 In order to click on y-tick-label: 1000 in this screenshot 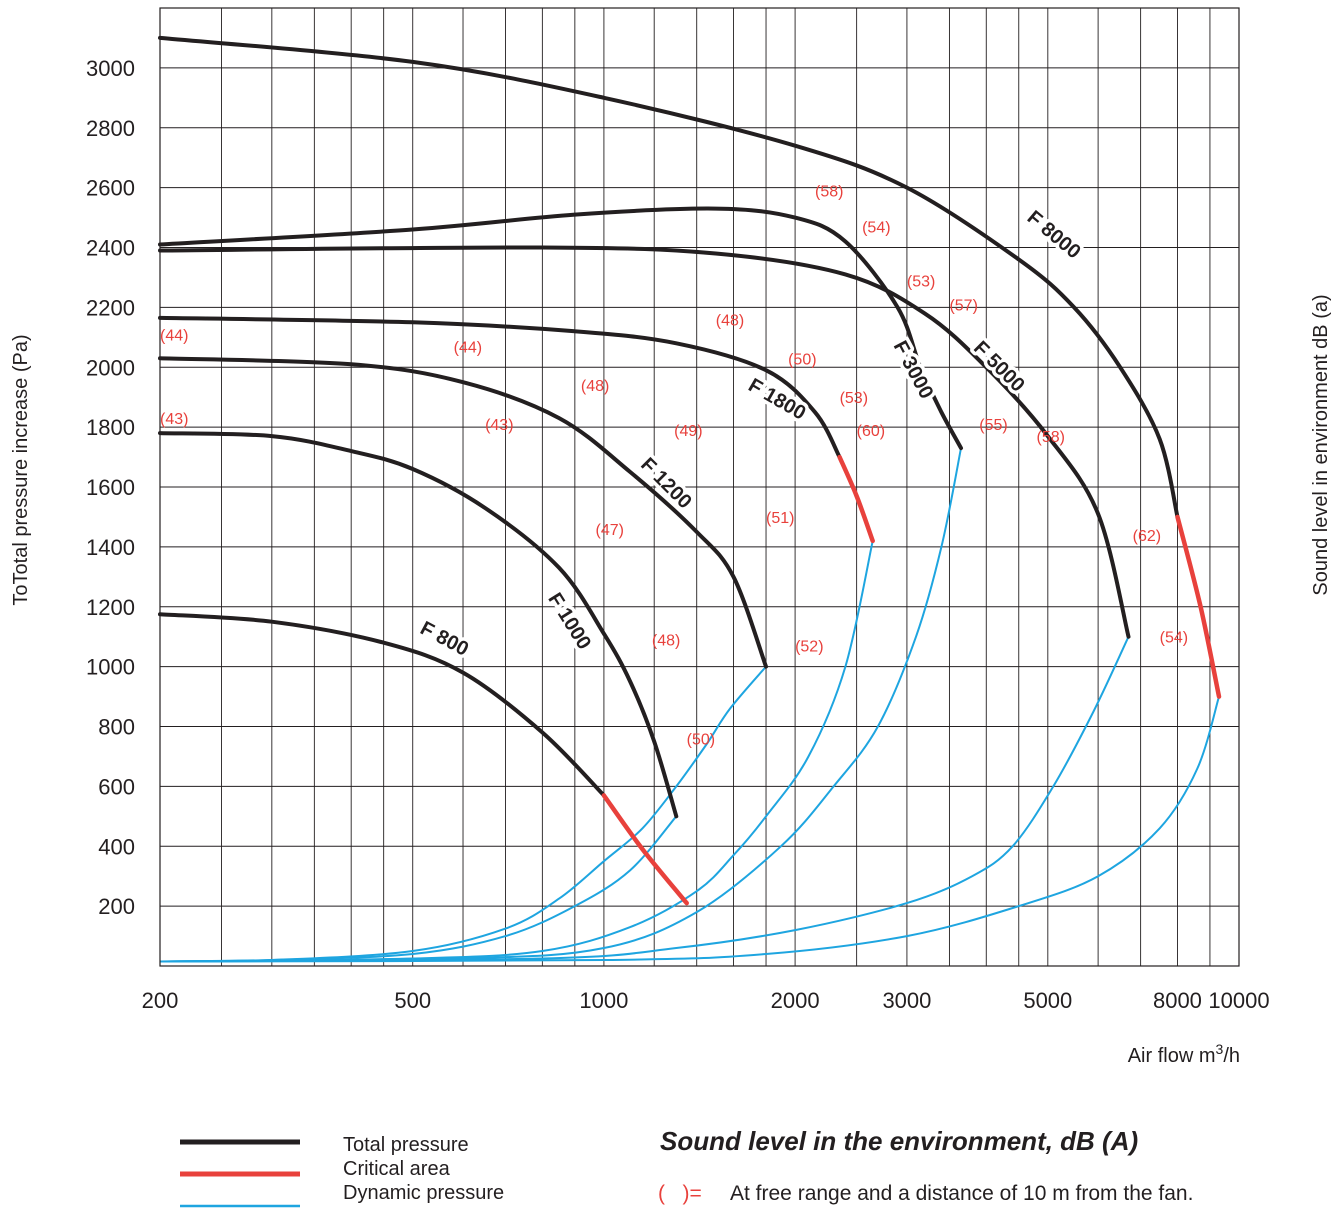, I will do `click(110, 667)`.